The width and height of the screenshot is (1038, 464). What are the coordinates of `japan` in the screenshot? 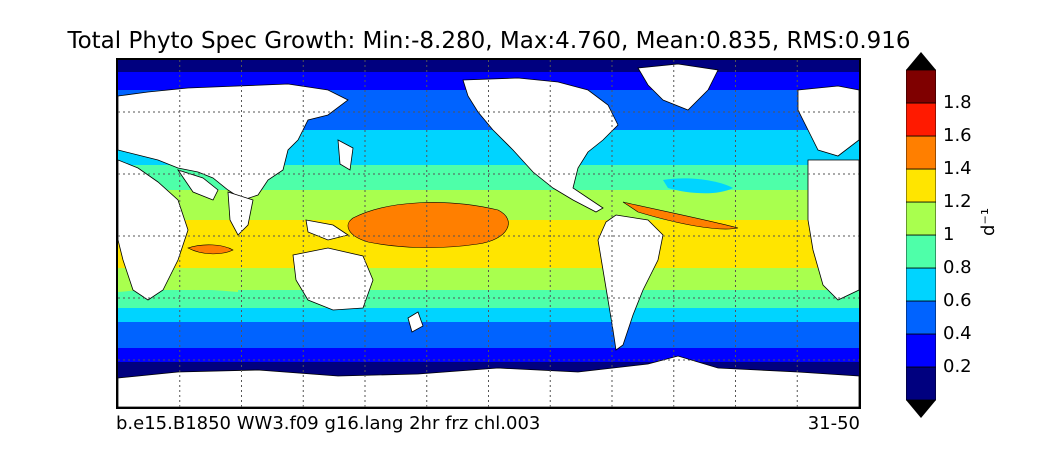 It's located at (345, 155).